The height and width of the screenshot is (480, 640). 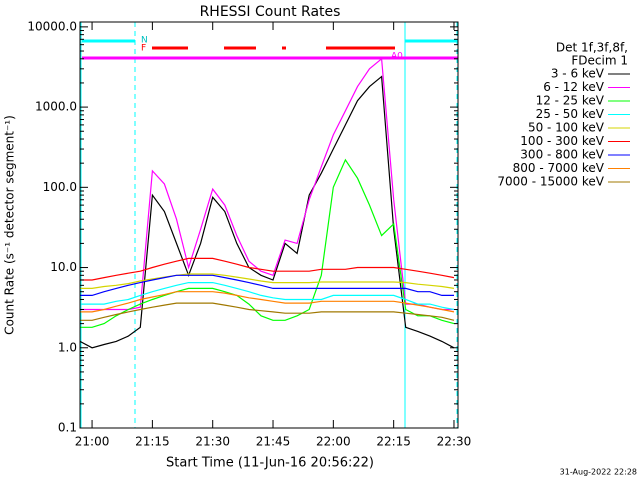 I want to click on y-tick-label: 10.0, so click(x=63, y=267).